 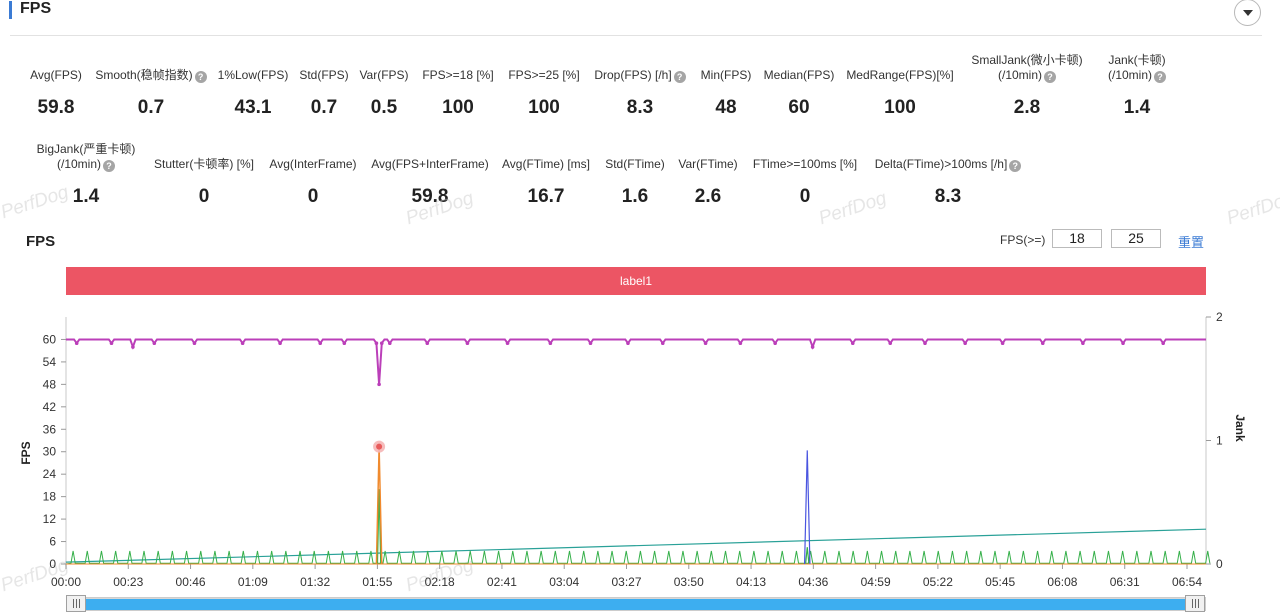 I want to click on metric-label: Smooth(稳帧指数)?, so click(x=151, y=75).